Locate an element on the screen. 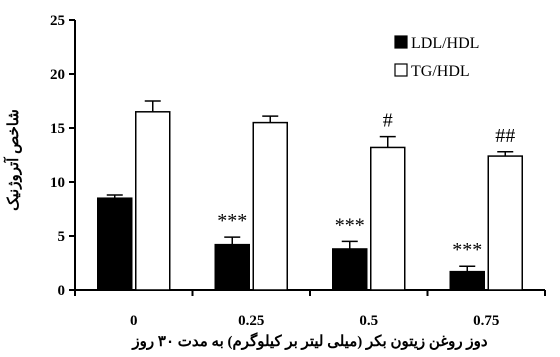 This screenshot has width=560, height=357. x-tick-label: 0.75 is located at coordinates (486, 321).